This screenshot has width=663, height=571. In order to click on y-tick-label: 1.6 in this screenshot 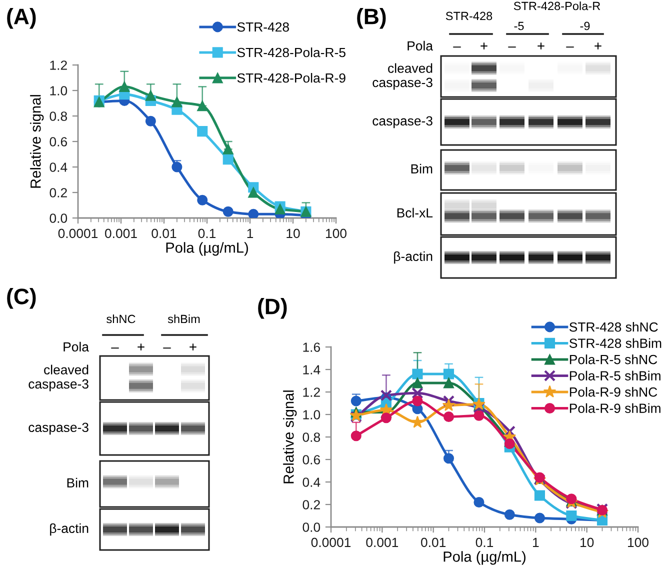, I will do `click(311, 347)`.